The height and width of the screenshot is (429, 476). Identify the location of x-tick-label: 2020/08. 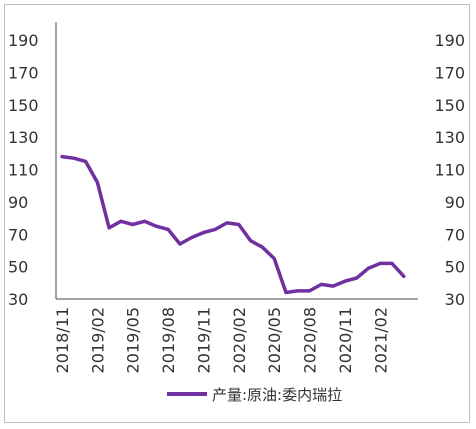
(310, 340).